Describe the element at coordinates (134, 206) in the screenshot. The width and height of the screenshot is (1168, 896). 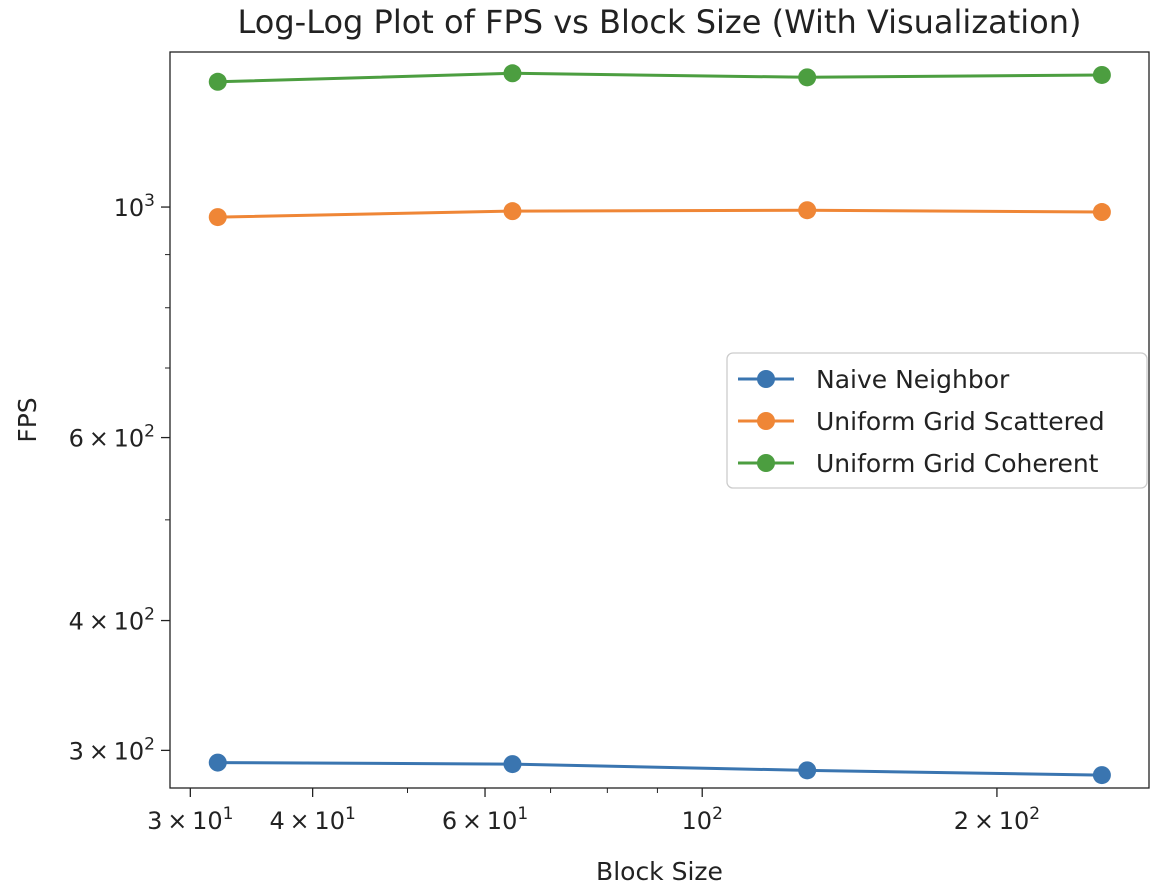
I see `y-tick-label: 103` at that location.